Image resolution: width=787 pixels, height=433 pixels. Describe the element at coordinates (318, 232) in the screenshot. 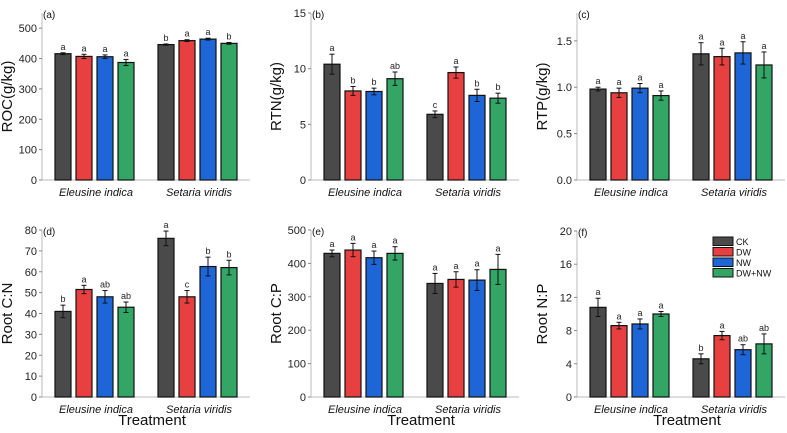

I see `panel-label: (e)` at that location.